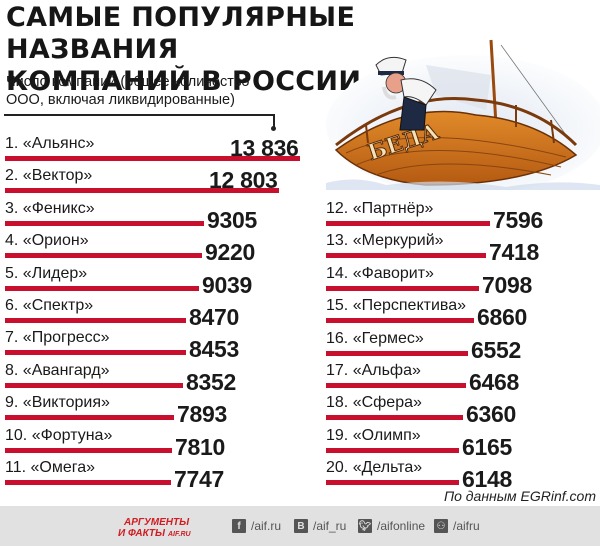  Describe the element at coordinates (230, 252) in the screenshot. I see `bar-value: 9220` at that location.